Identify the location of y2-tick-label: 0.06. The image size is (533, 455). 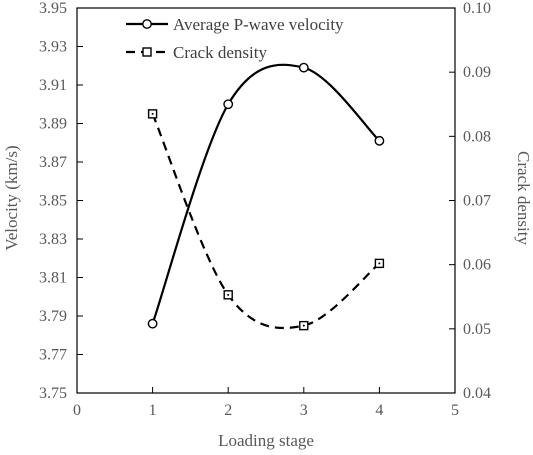
(477, 265).